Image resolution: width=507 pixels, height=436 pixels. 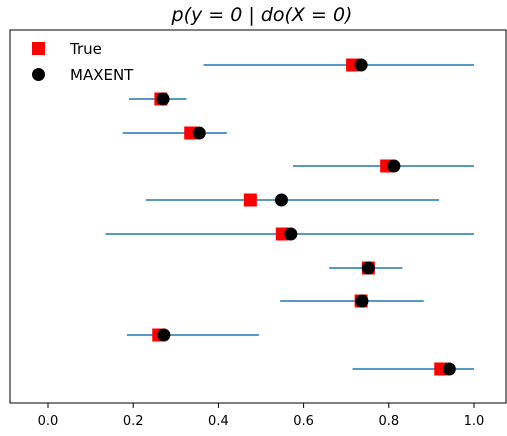 What do you see at coordinates (261, 416) in the screenshot?
I see `x-axis: 0.0 0.2 0.4 0.6 0.8 1.0` at bounding box center [261, 416].